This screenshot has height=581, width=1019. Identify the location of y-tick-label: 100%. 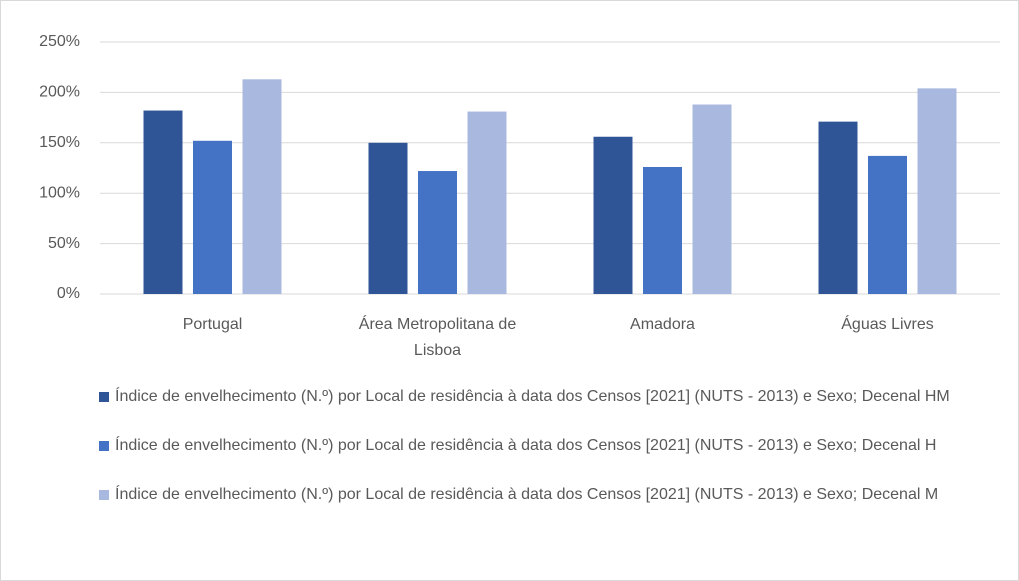
(59, 192).